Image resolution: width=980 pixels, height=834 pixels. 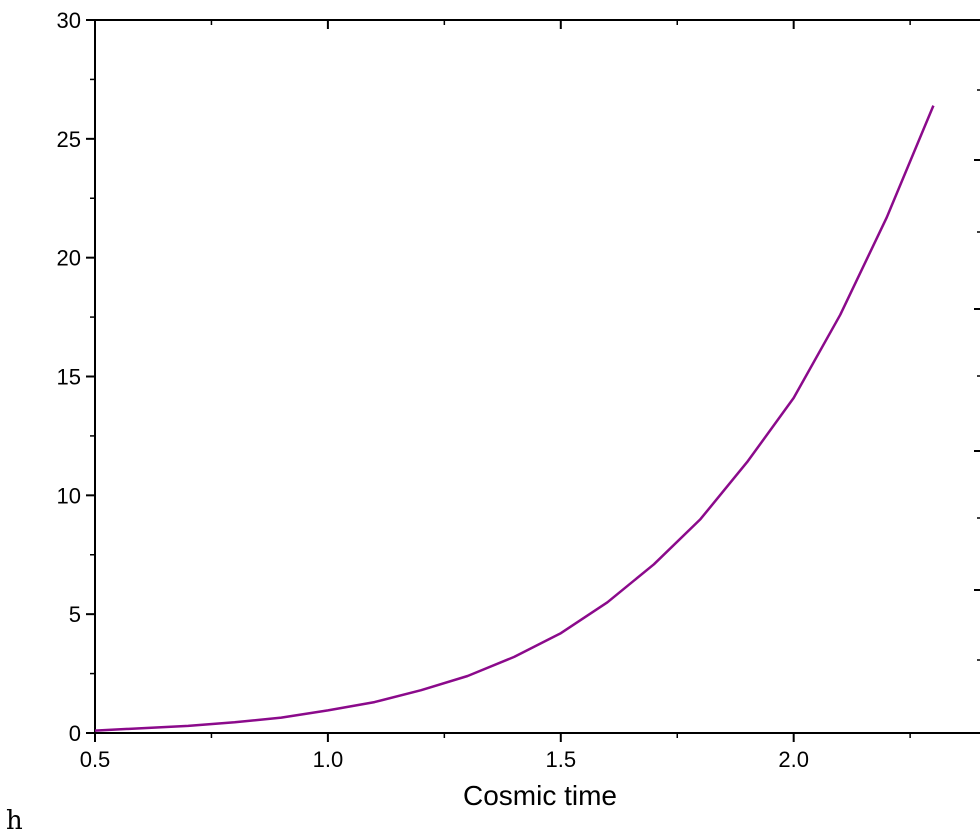 I want to click on x-axis-title: Cosmic time, so click(x=540, y=795).